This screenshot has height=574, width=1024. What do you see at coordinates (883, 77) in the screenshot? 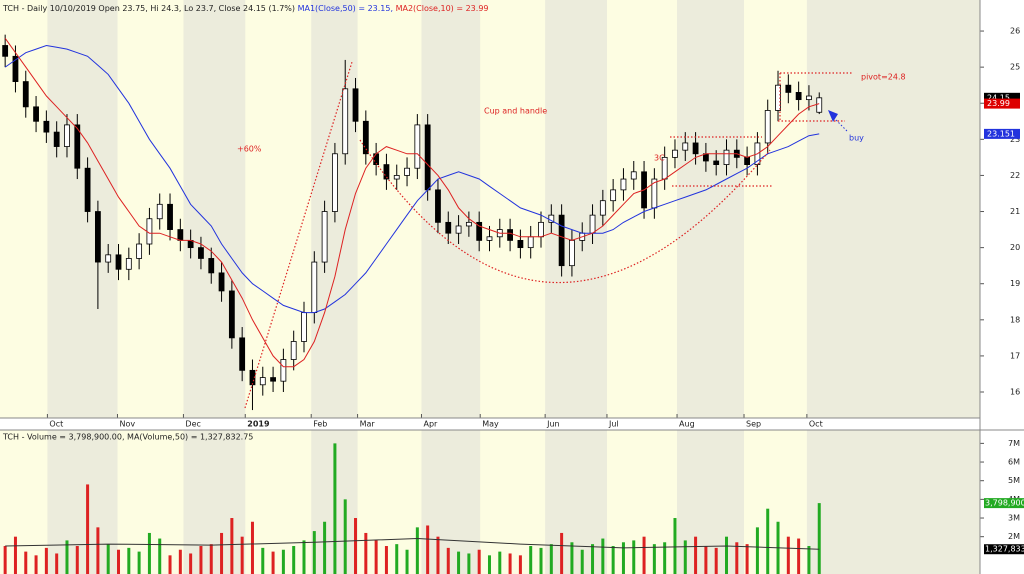
I see `annotation: pivot=24.8` at bounding box center [883, 77].